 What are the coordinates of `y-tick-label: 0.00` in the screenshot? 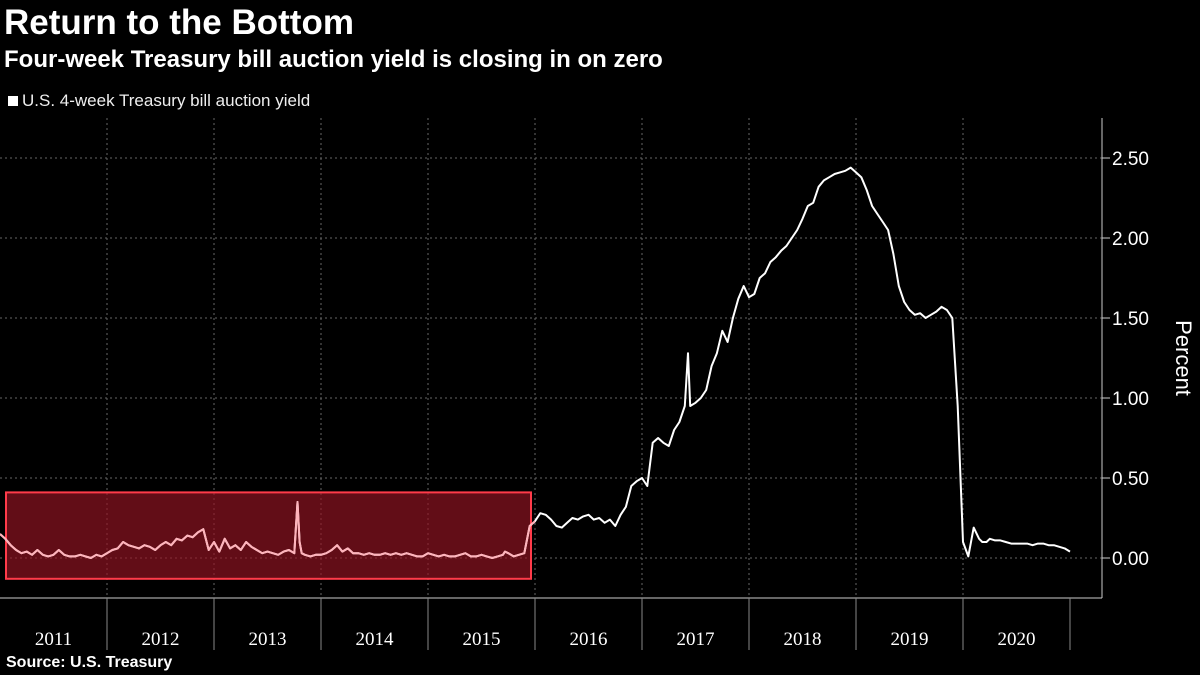 It's located at (1130, 559).